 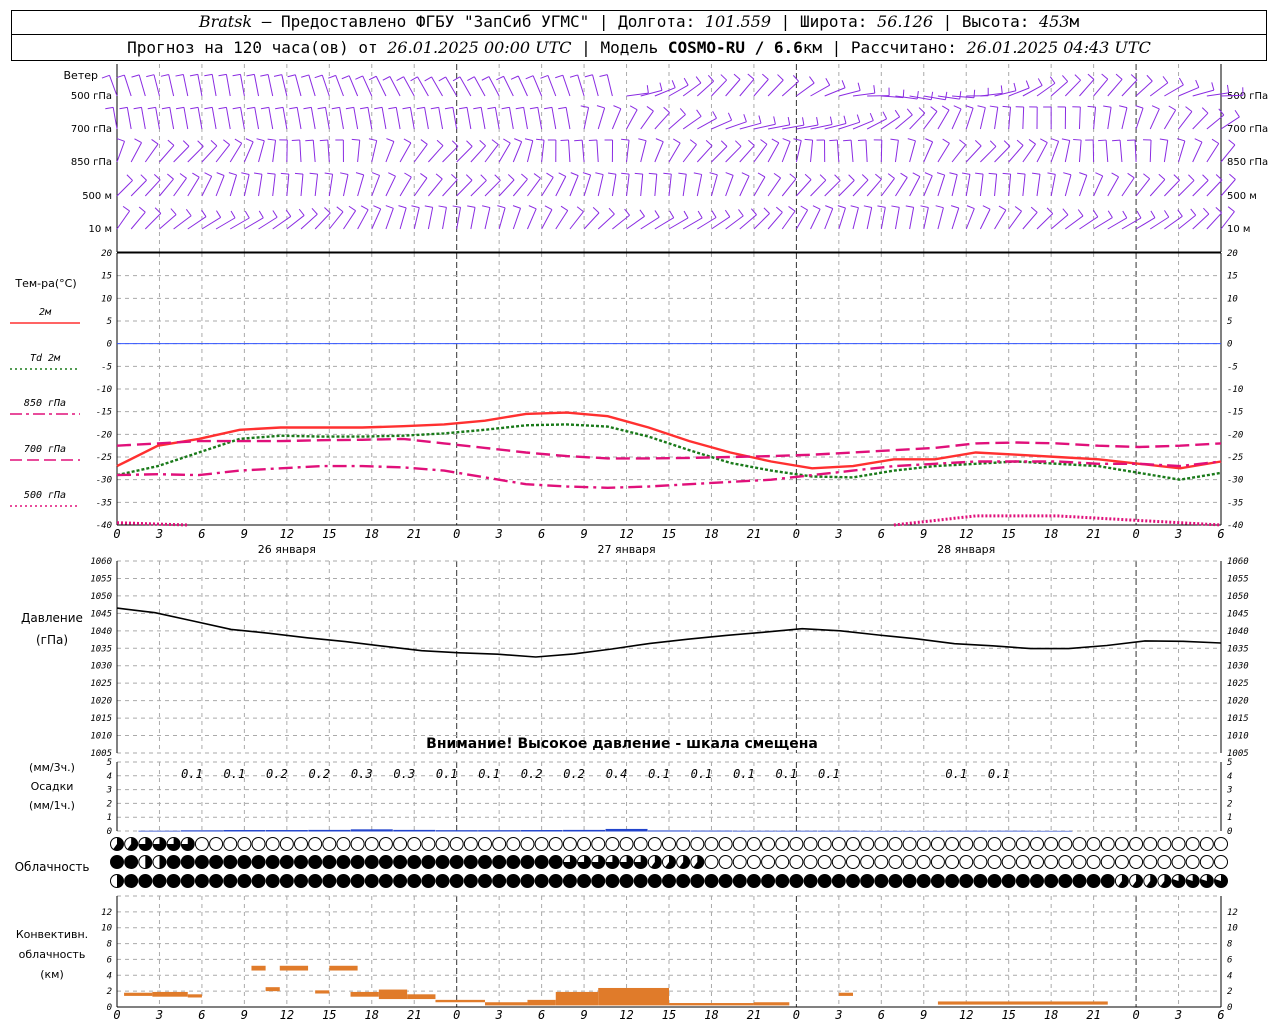 What do you see at coordinates (1058, 47) in the screenshot?
I see `computed-value: 26.01.2025 04:43 UTC` at bounding box center [1058, 47].